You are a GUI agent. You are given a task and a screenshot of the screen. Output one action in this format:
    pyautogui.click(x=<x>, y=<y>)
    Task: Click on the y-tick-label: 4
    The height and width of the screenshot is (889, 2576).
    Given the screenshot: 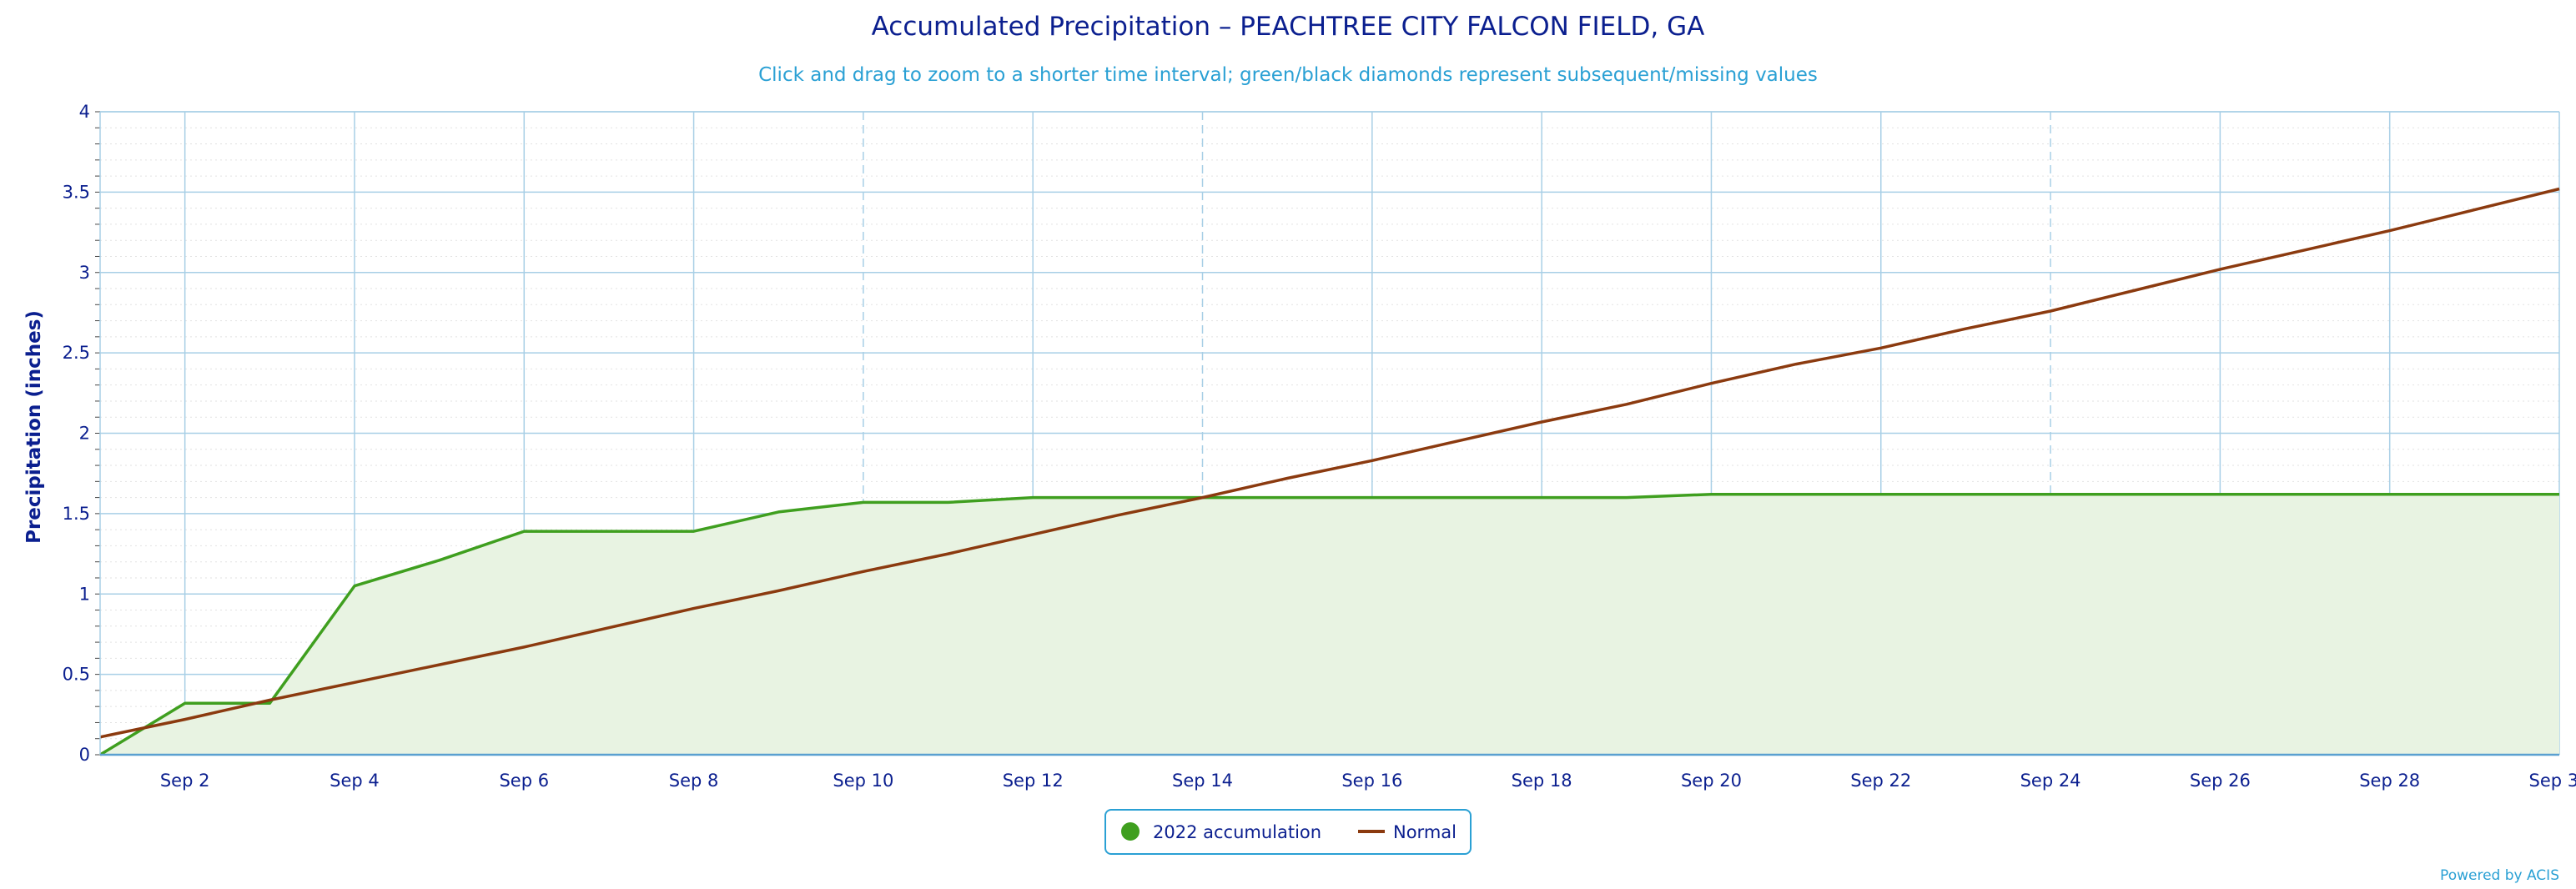 What is the action you would take?
    pyautogui.click(x=84, y=112)
    